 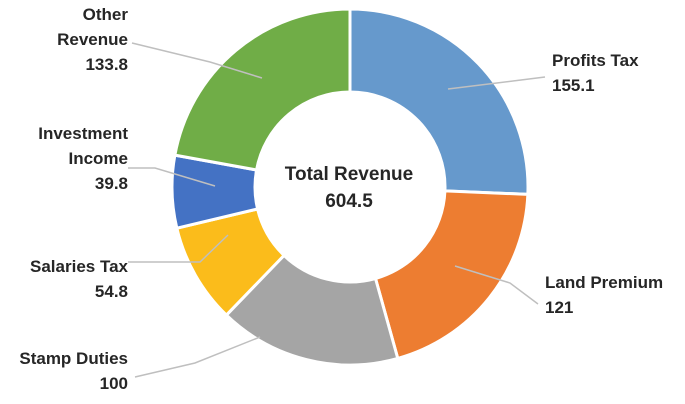 What do you see at coordinates (98, 158) in the screenshot?
I see `slice-label-4-line-1: Income` at bounding box center [98, 158].